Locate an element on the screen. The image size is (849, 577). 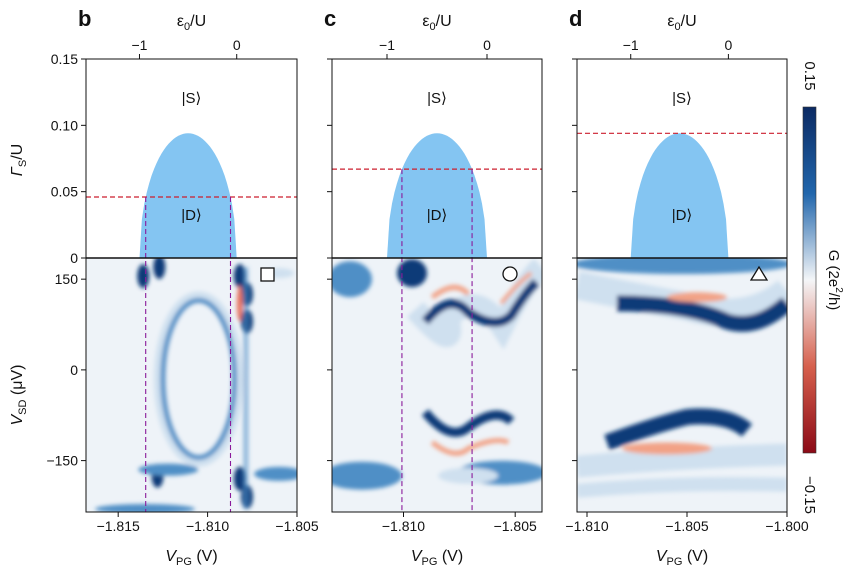
top-y-tick-label: 0.05 is located at coordinates (64, 192).